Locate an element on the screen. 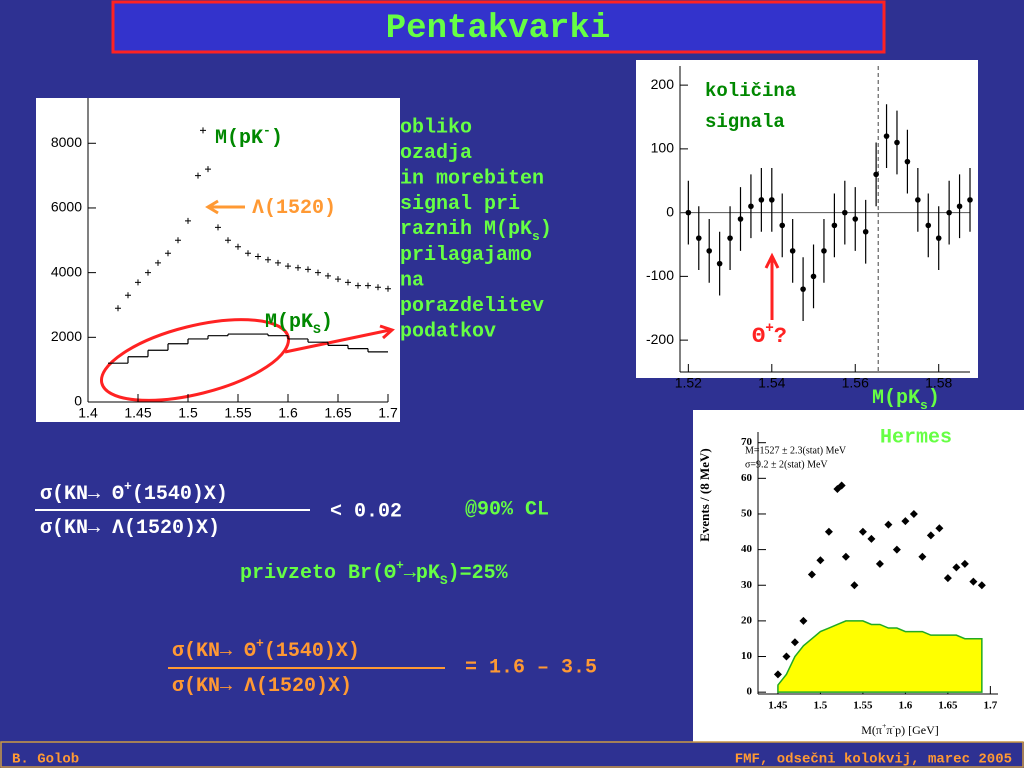  x-tick-label: 1.4 is located at coordinates (88, 413).